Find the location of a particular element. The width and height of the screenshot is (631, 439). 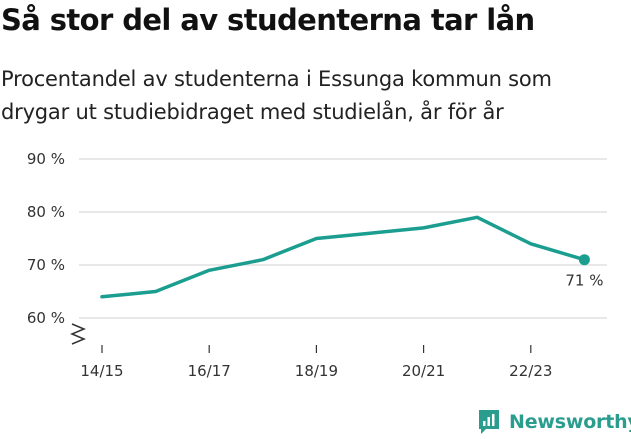

series-line is located at coordinates (343, 257).